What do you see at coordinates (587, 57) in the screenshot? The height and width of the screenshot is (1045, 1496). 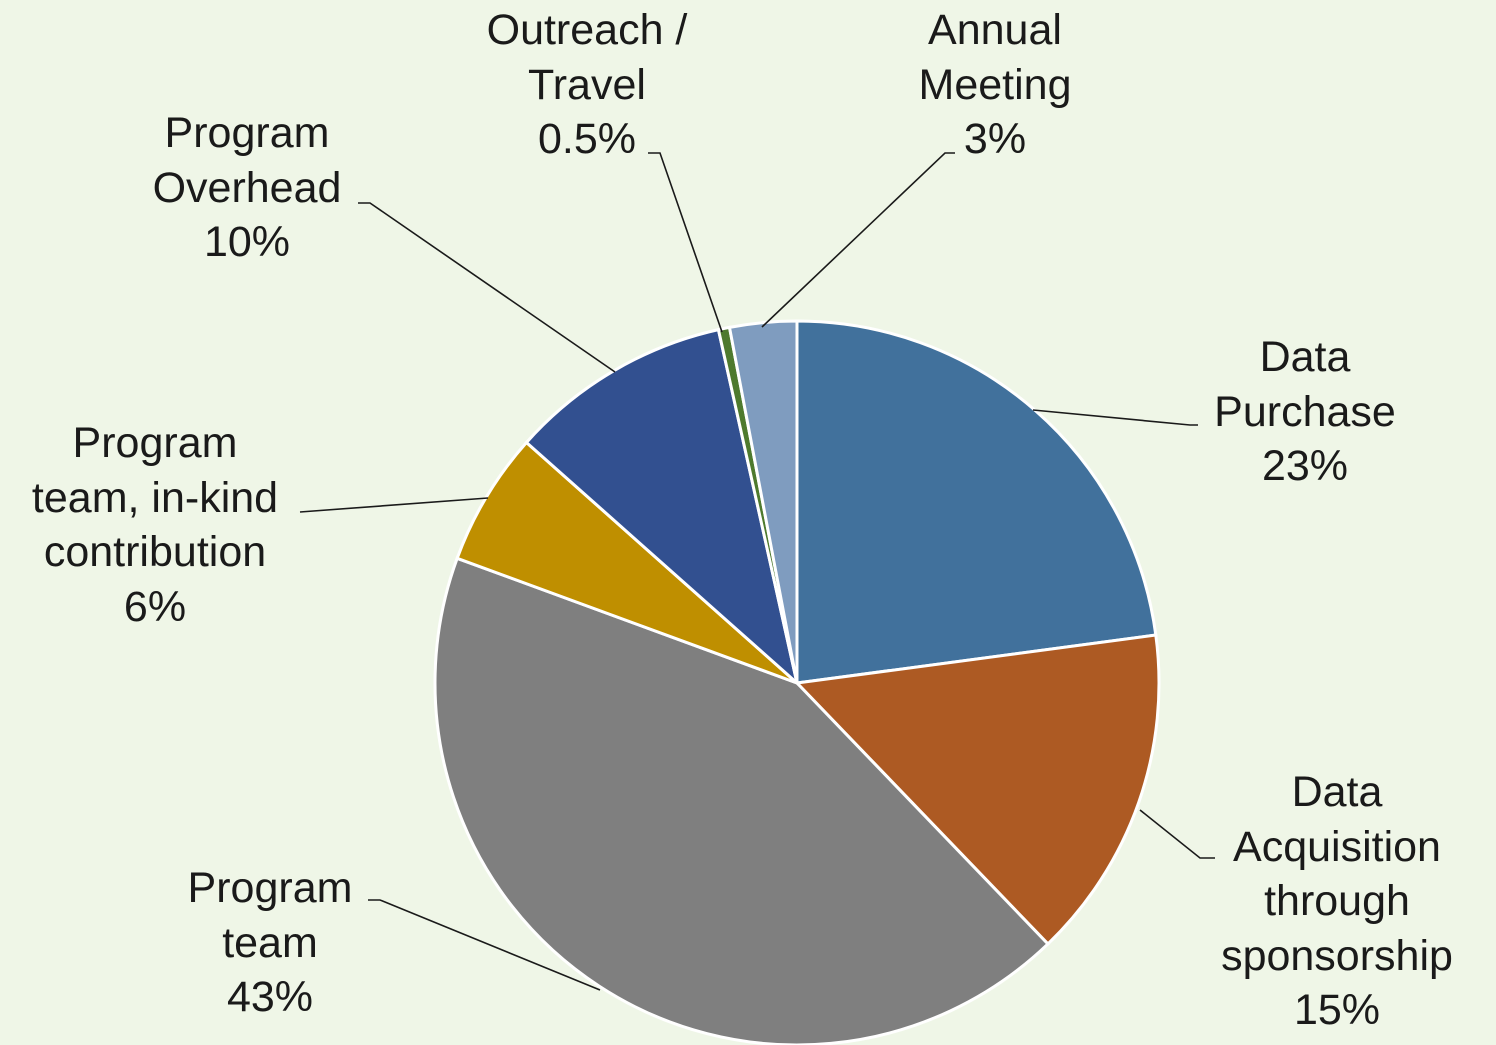 I see `category-label: Outreach / Travel` at bounding box center [587, 57].